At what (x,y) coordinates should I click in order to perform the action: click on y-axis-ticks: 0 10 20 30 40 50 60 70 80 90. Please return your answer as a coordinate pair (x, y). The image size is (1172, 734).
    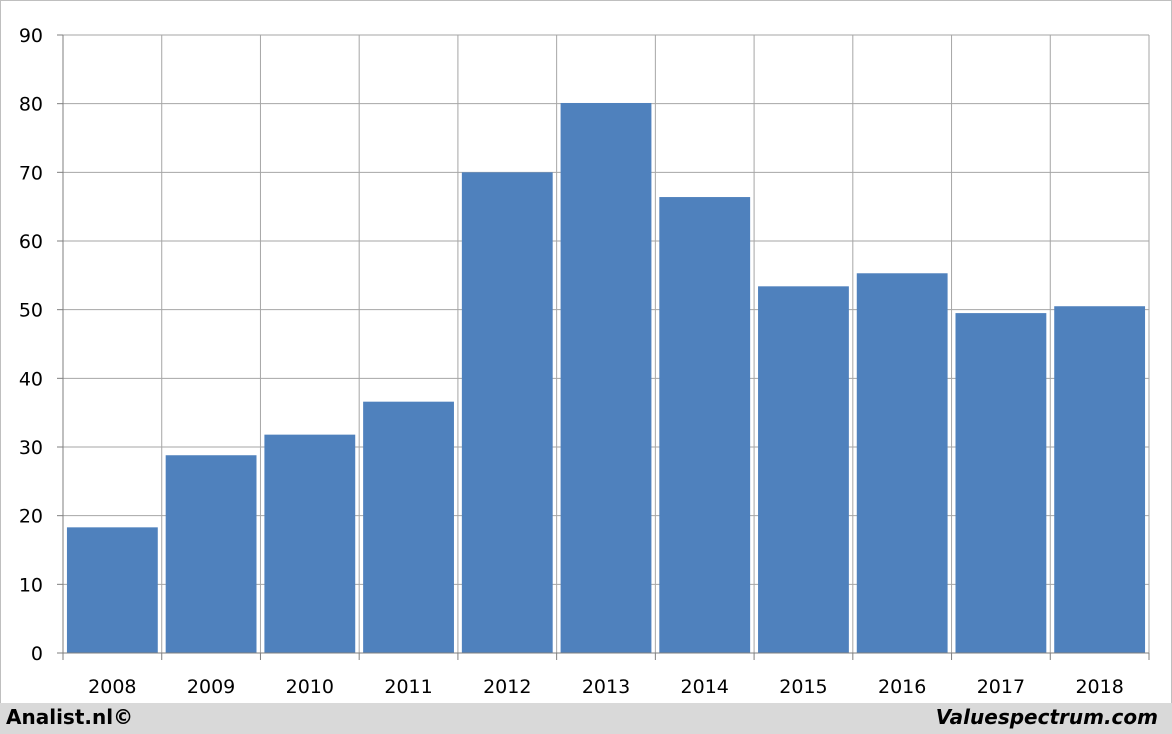
    Looking at the image, I should click on (31, 345).